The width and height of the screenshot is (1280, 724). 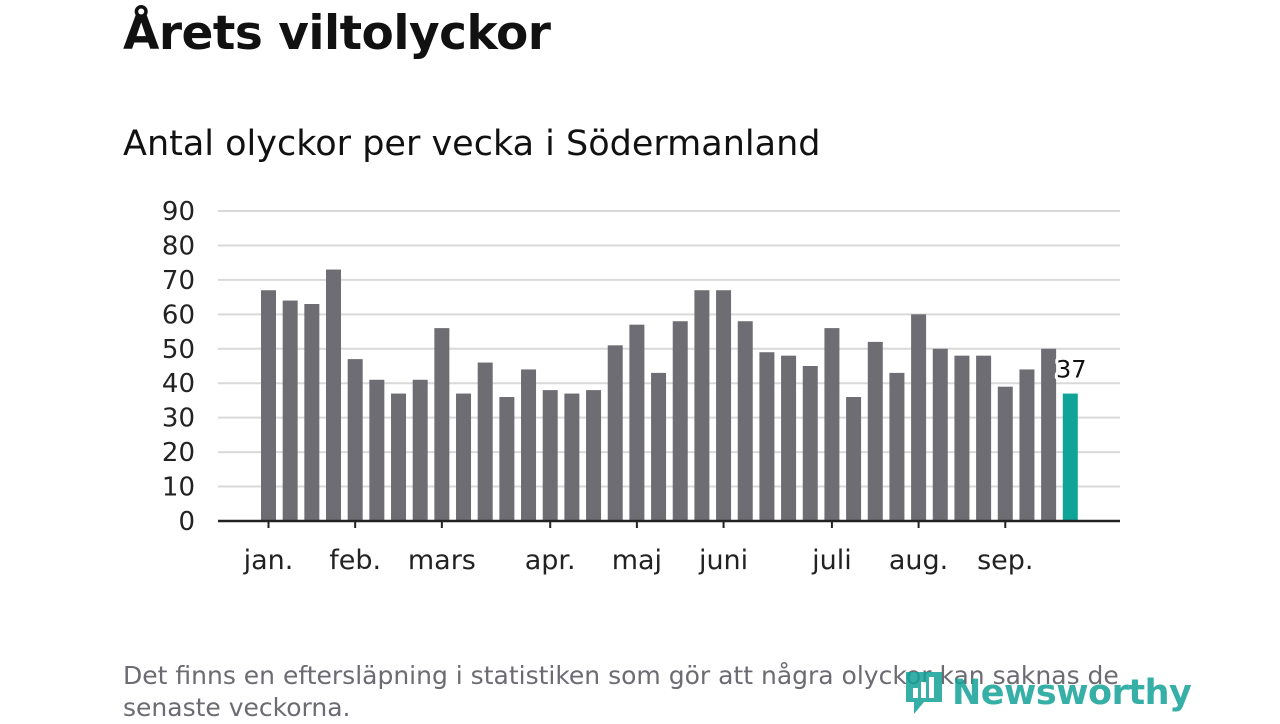 What do you see at coordinates (178, 281) in the screenshot?
I see `y-tick-label: 70` at bounding box center [178, 281].